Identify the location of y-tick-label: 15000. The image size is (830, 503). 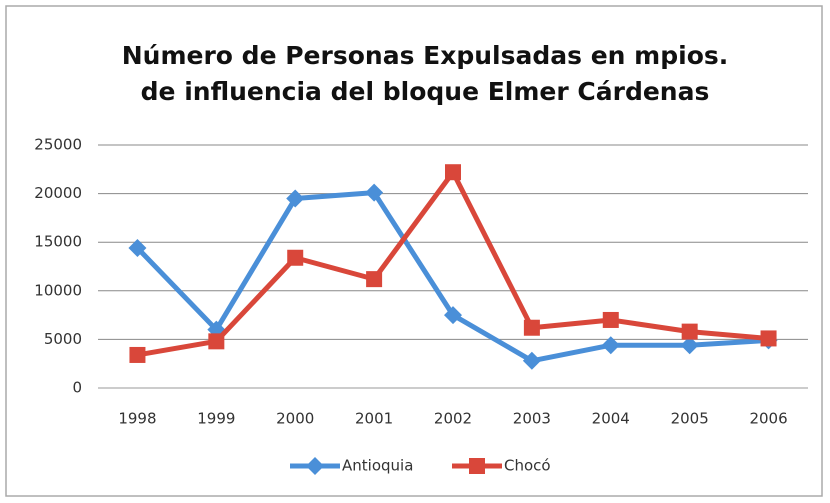
(58, 242).